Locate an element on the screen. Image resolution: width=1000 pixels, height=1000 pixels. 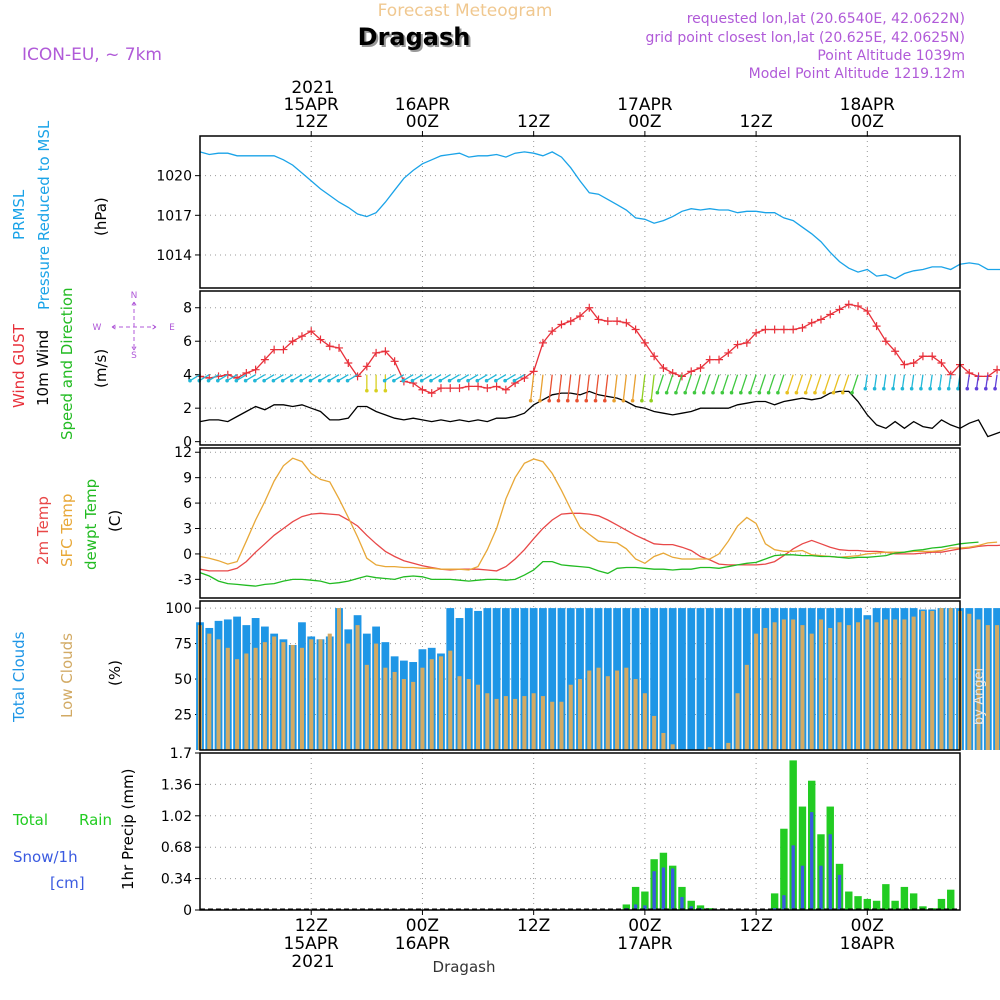
ytick-label-temperature: -3 is located at coordinates (185, 580).